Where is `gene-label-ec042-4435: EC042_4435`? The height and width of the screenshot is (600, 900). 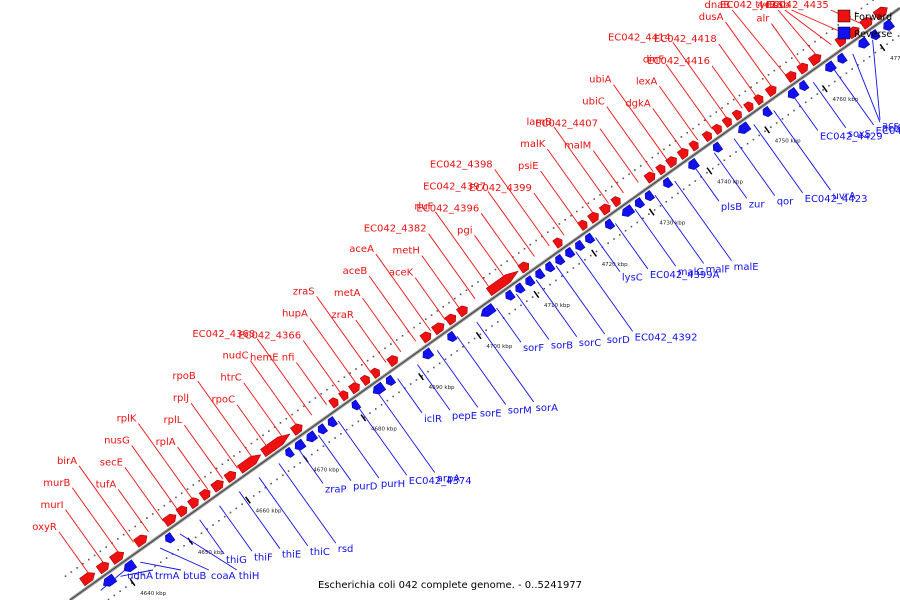 gene-label-ec042-4435: EC042_4435 is located at coordinates (797, 5).